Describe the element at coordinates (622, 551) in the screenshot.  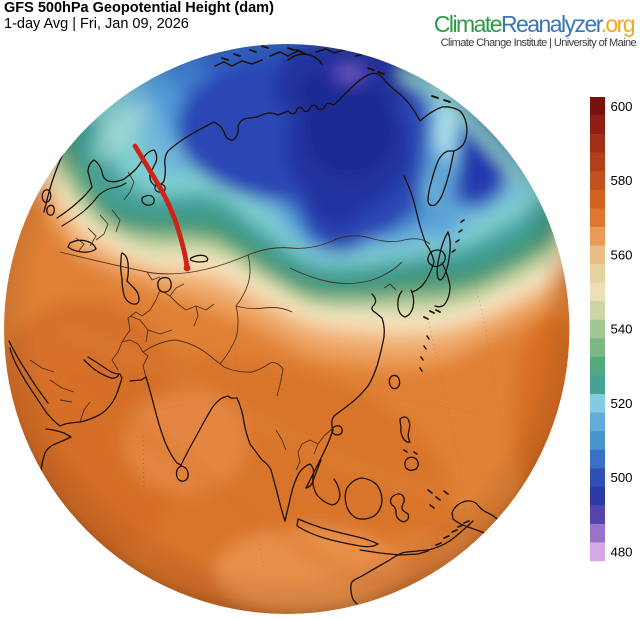
I see `svg-text: 480` at that location.